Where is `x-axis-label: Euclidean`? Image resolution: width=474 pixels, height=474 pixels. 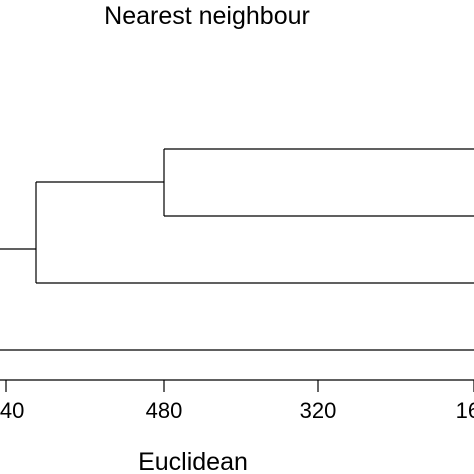
x-axis-label: Euclidean is located at coordinates (193, 461).